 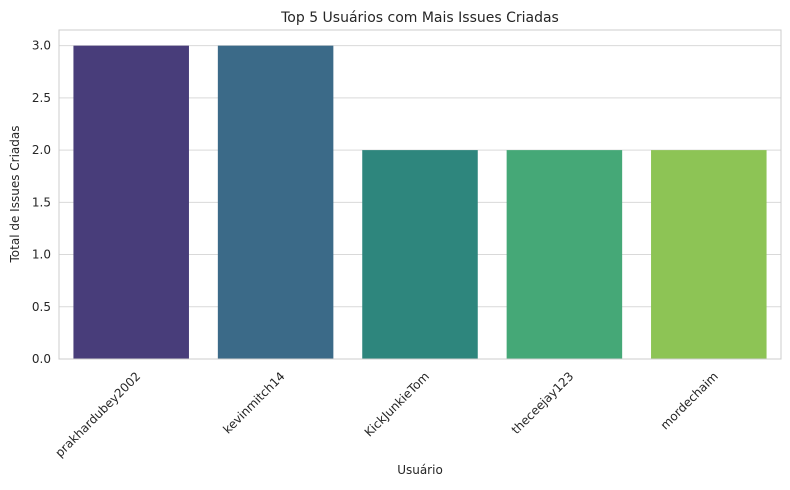 What do you see at coordinates (41, 359) in the screenshot?
I see `y-tick-label: 0.0` at bounding box center [41, 359].